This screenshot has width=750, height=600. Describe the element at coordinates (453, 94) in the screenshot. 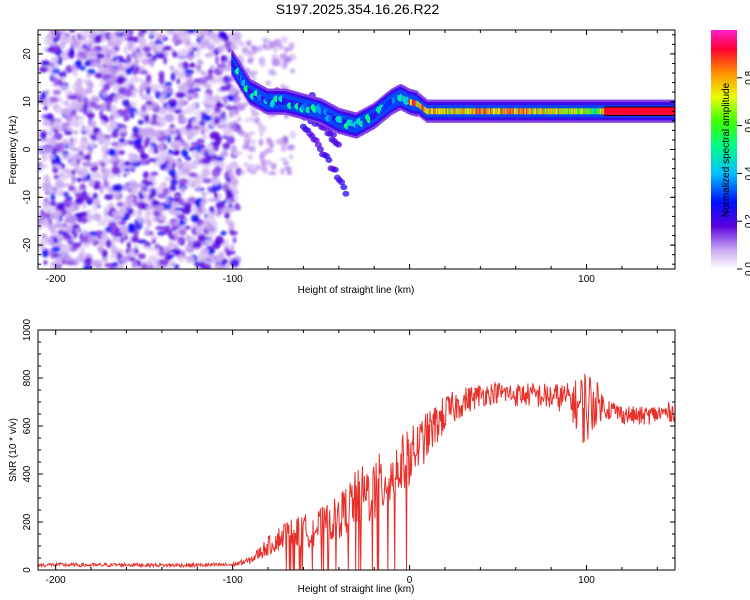

I see `main-ridge` at that location.